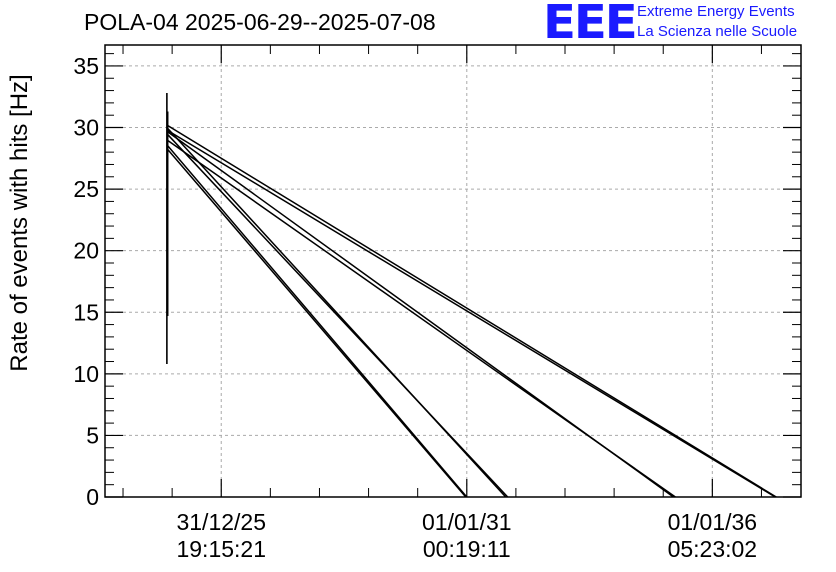 Image resolution: width=836 pixels, height=572 pixels. What do you see at coordinates (260, 22) in the screenshot?
I see `chart-title: POLA-04 2025-06-29--2025-07-08` at bounding box center [260, 22].